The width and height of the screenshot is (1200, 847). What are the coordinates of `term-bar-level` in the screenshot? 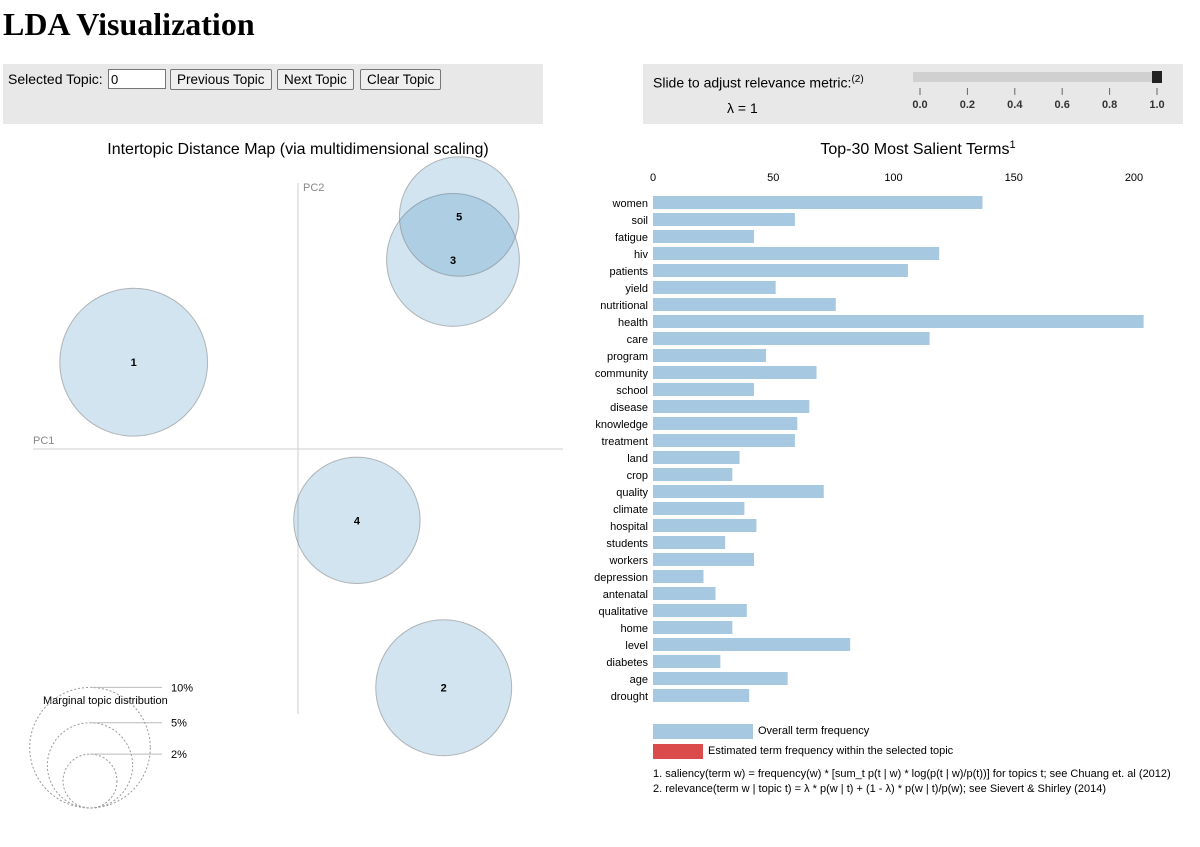 It's located at (752, 644).